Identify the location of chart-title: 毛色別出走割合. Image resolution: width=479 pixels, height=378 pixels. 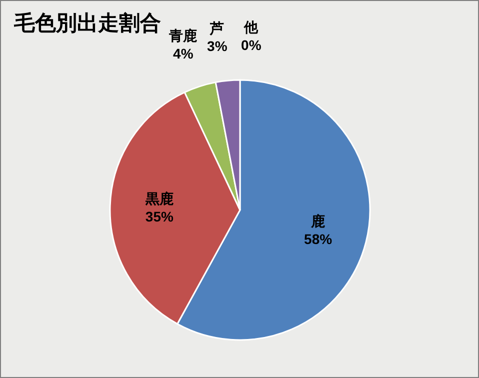
(87, 23).